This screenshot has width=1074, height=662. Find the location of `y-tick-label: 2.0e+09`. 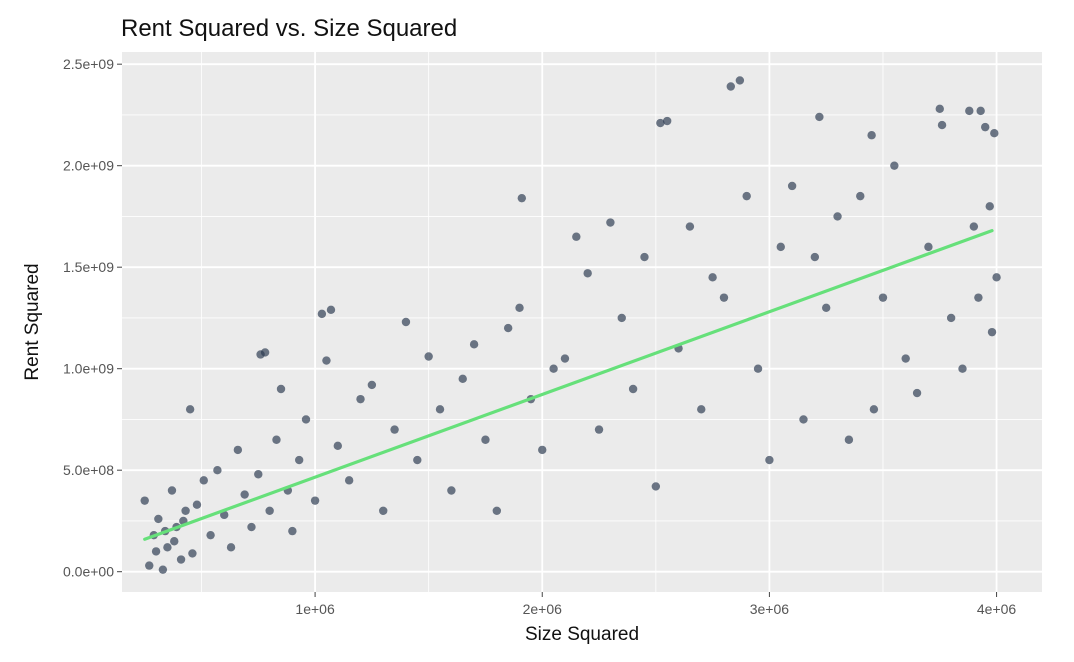

y-tick-label: 2.0e+09 is located at coordinates (88, 166).